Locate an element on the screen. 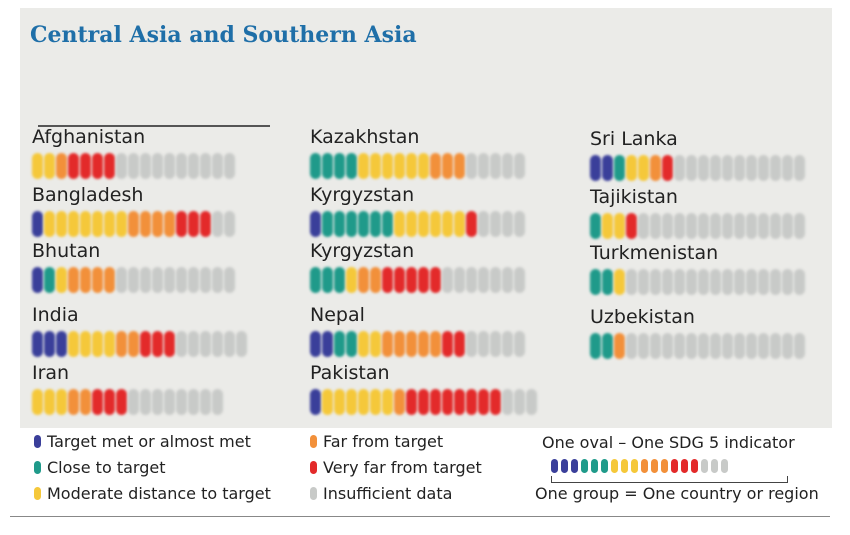 The image size is (850, 535). legend-swatch-moderate is located at coordinates (37, 493).